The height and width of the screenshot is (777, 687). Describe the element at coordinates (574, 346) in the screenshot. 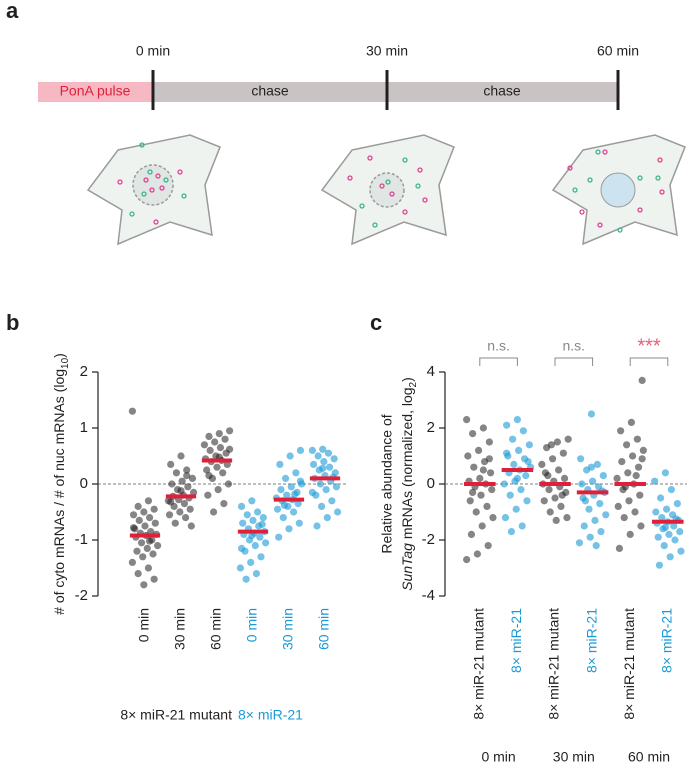

I see `annotation: n.s.` at that location.